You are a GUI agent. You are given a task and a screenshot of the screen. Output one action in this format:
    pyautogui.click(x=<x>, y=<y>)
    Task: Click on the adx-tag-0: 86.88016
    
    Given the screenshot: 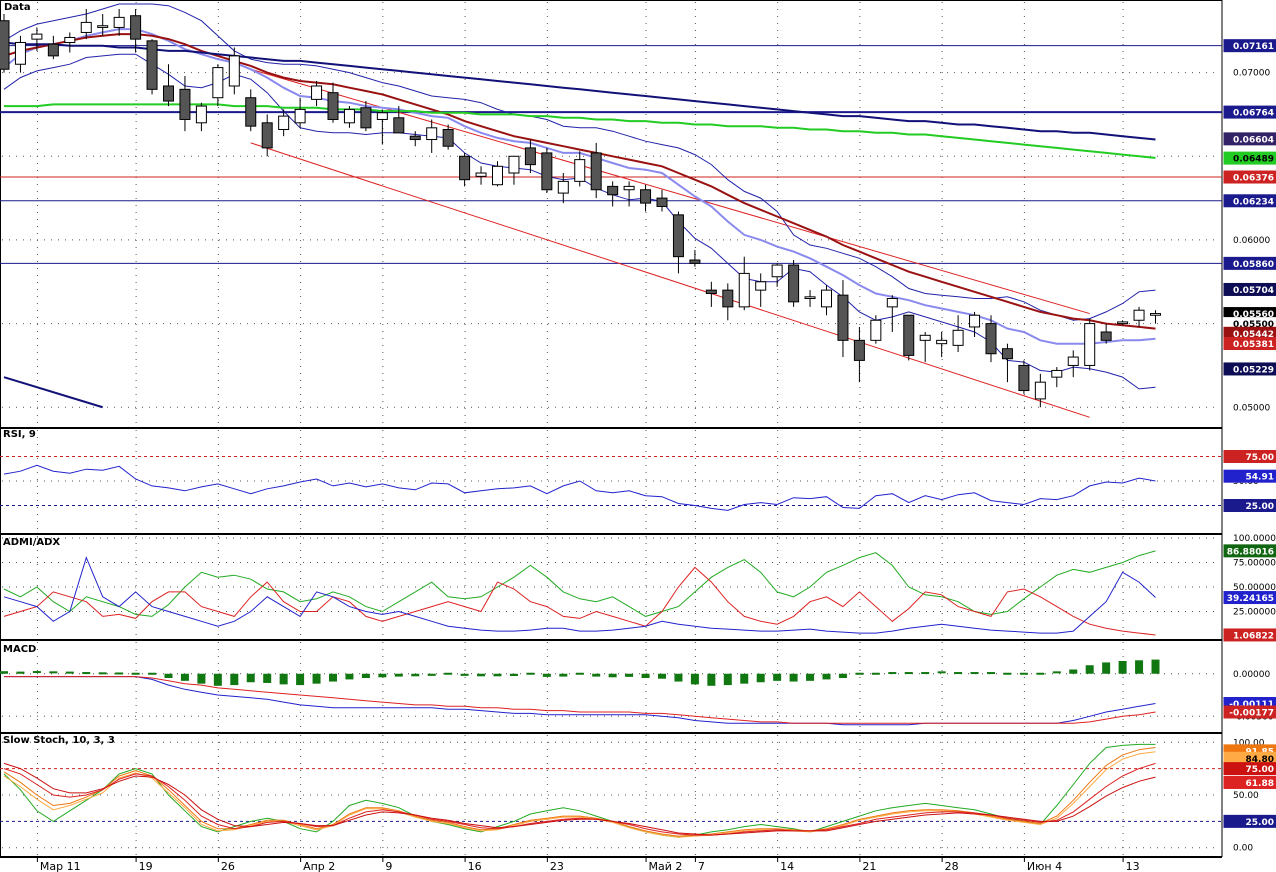 What is the action you would take?
    pyautogui.click(x=1249, y=551)
    